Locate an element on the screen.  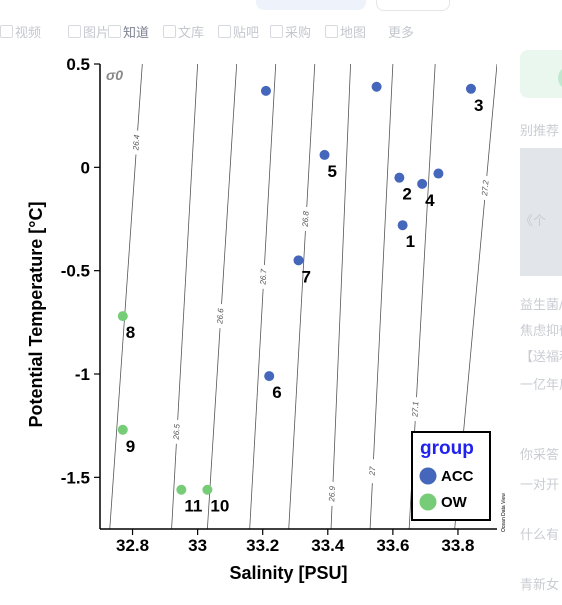
point-label: 6 is located at coordinates (276, 392).